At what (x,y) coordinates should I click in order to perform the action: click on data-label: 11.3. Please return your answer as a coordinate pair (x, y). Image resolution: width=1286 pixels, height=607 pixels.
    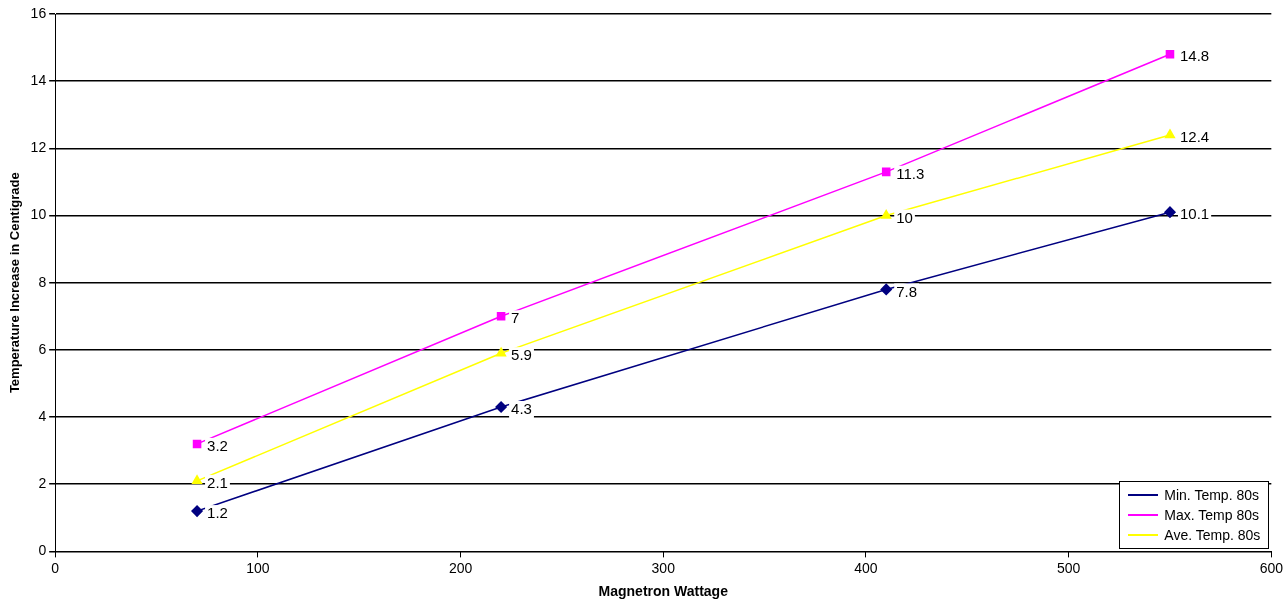
    Looking at the image, I should click on (910, 173).